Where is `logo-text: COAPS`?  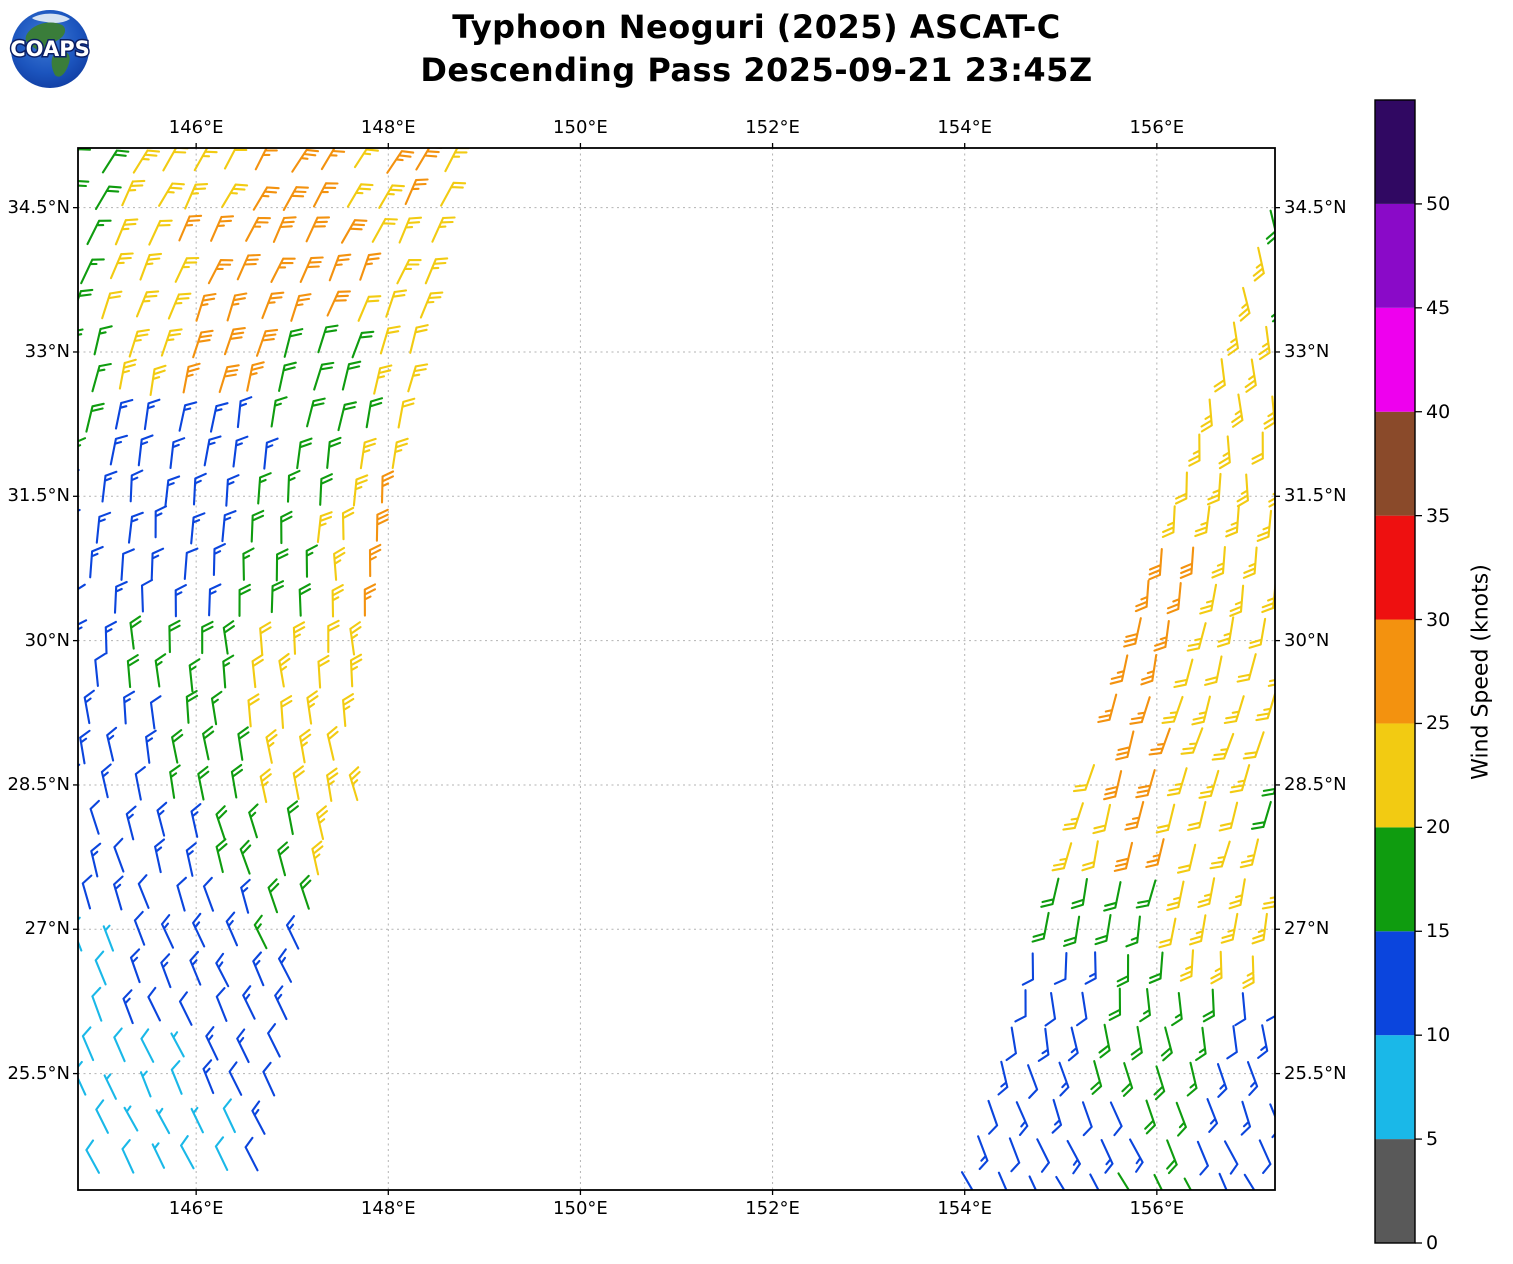 logo-text: COAPS is located at coordinates (49, 49).